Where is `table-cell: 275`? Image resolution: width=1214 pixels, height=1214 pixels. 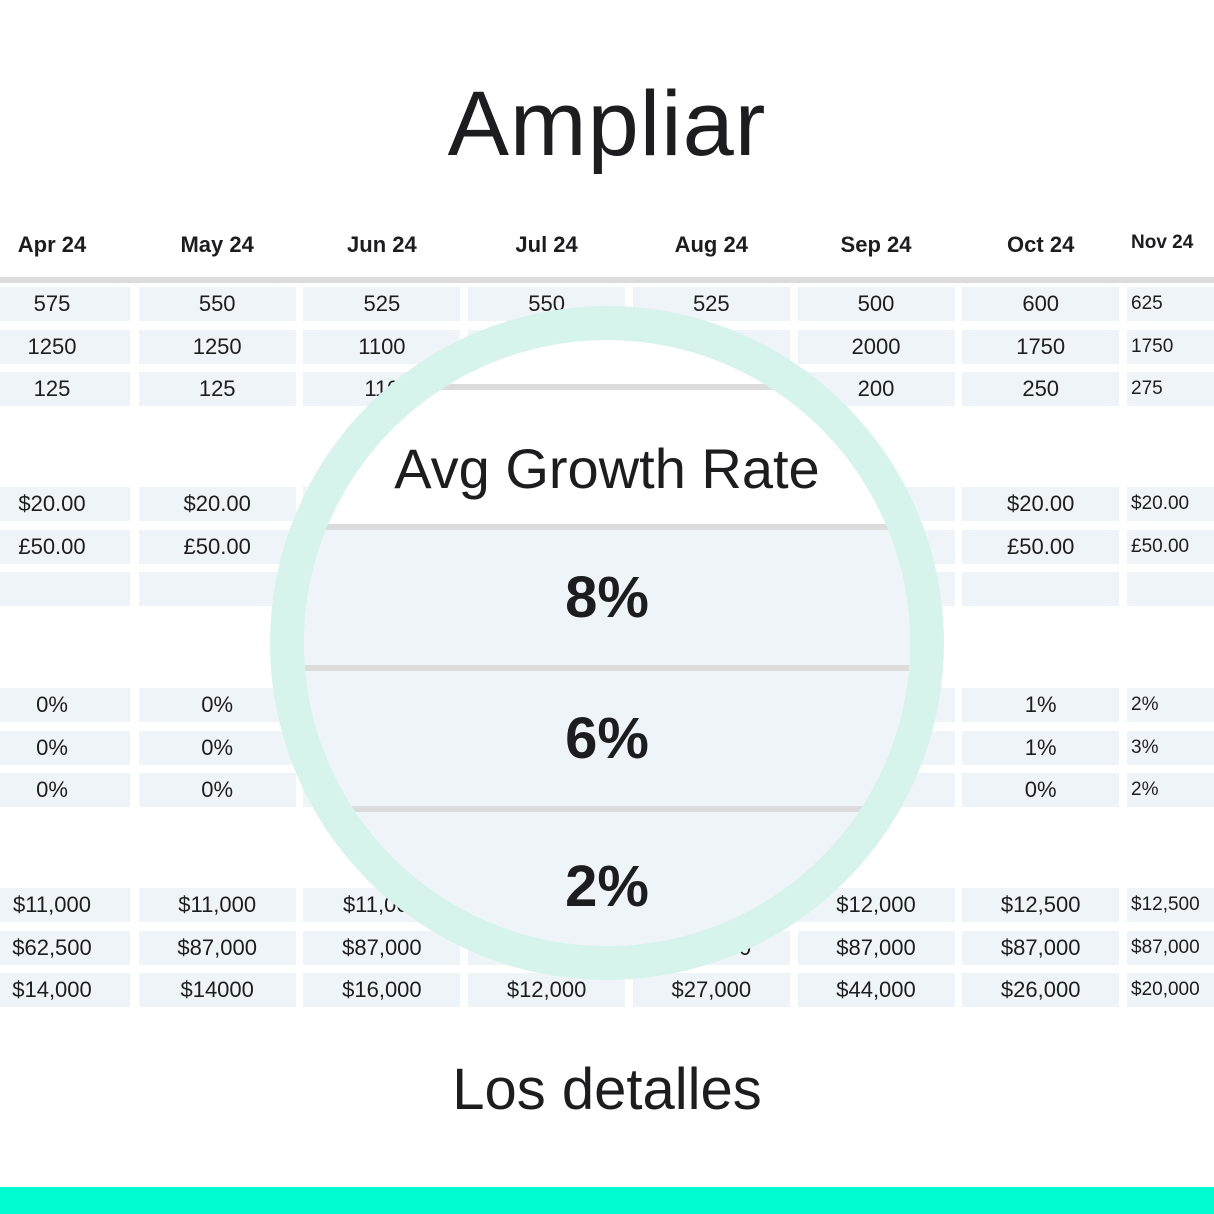
table-cell: 275 is located at coordinates (1170, 389).